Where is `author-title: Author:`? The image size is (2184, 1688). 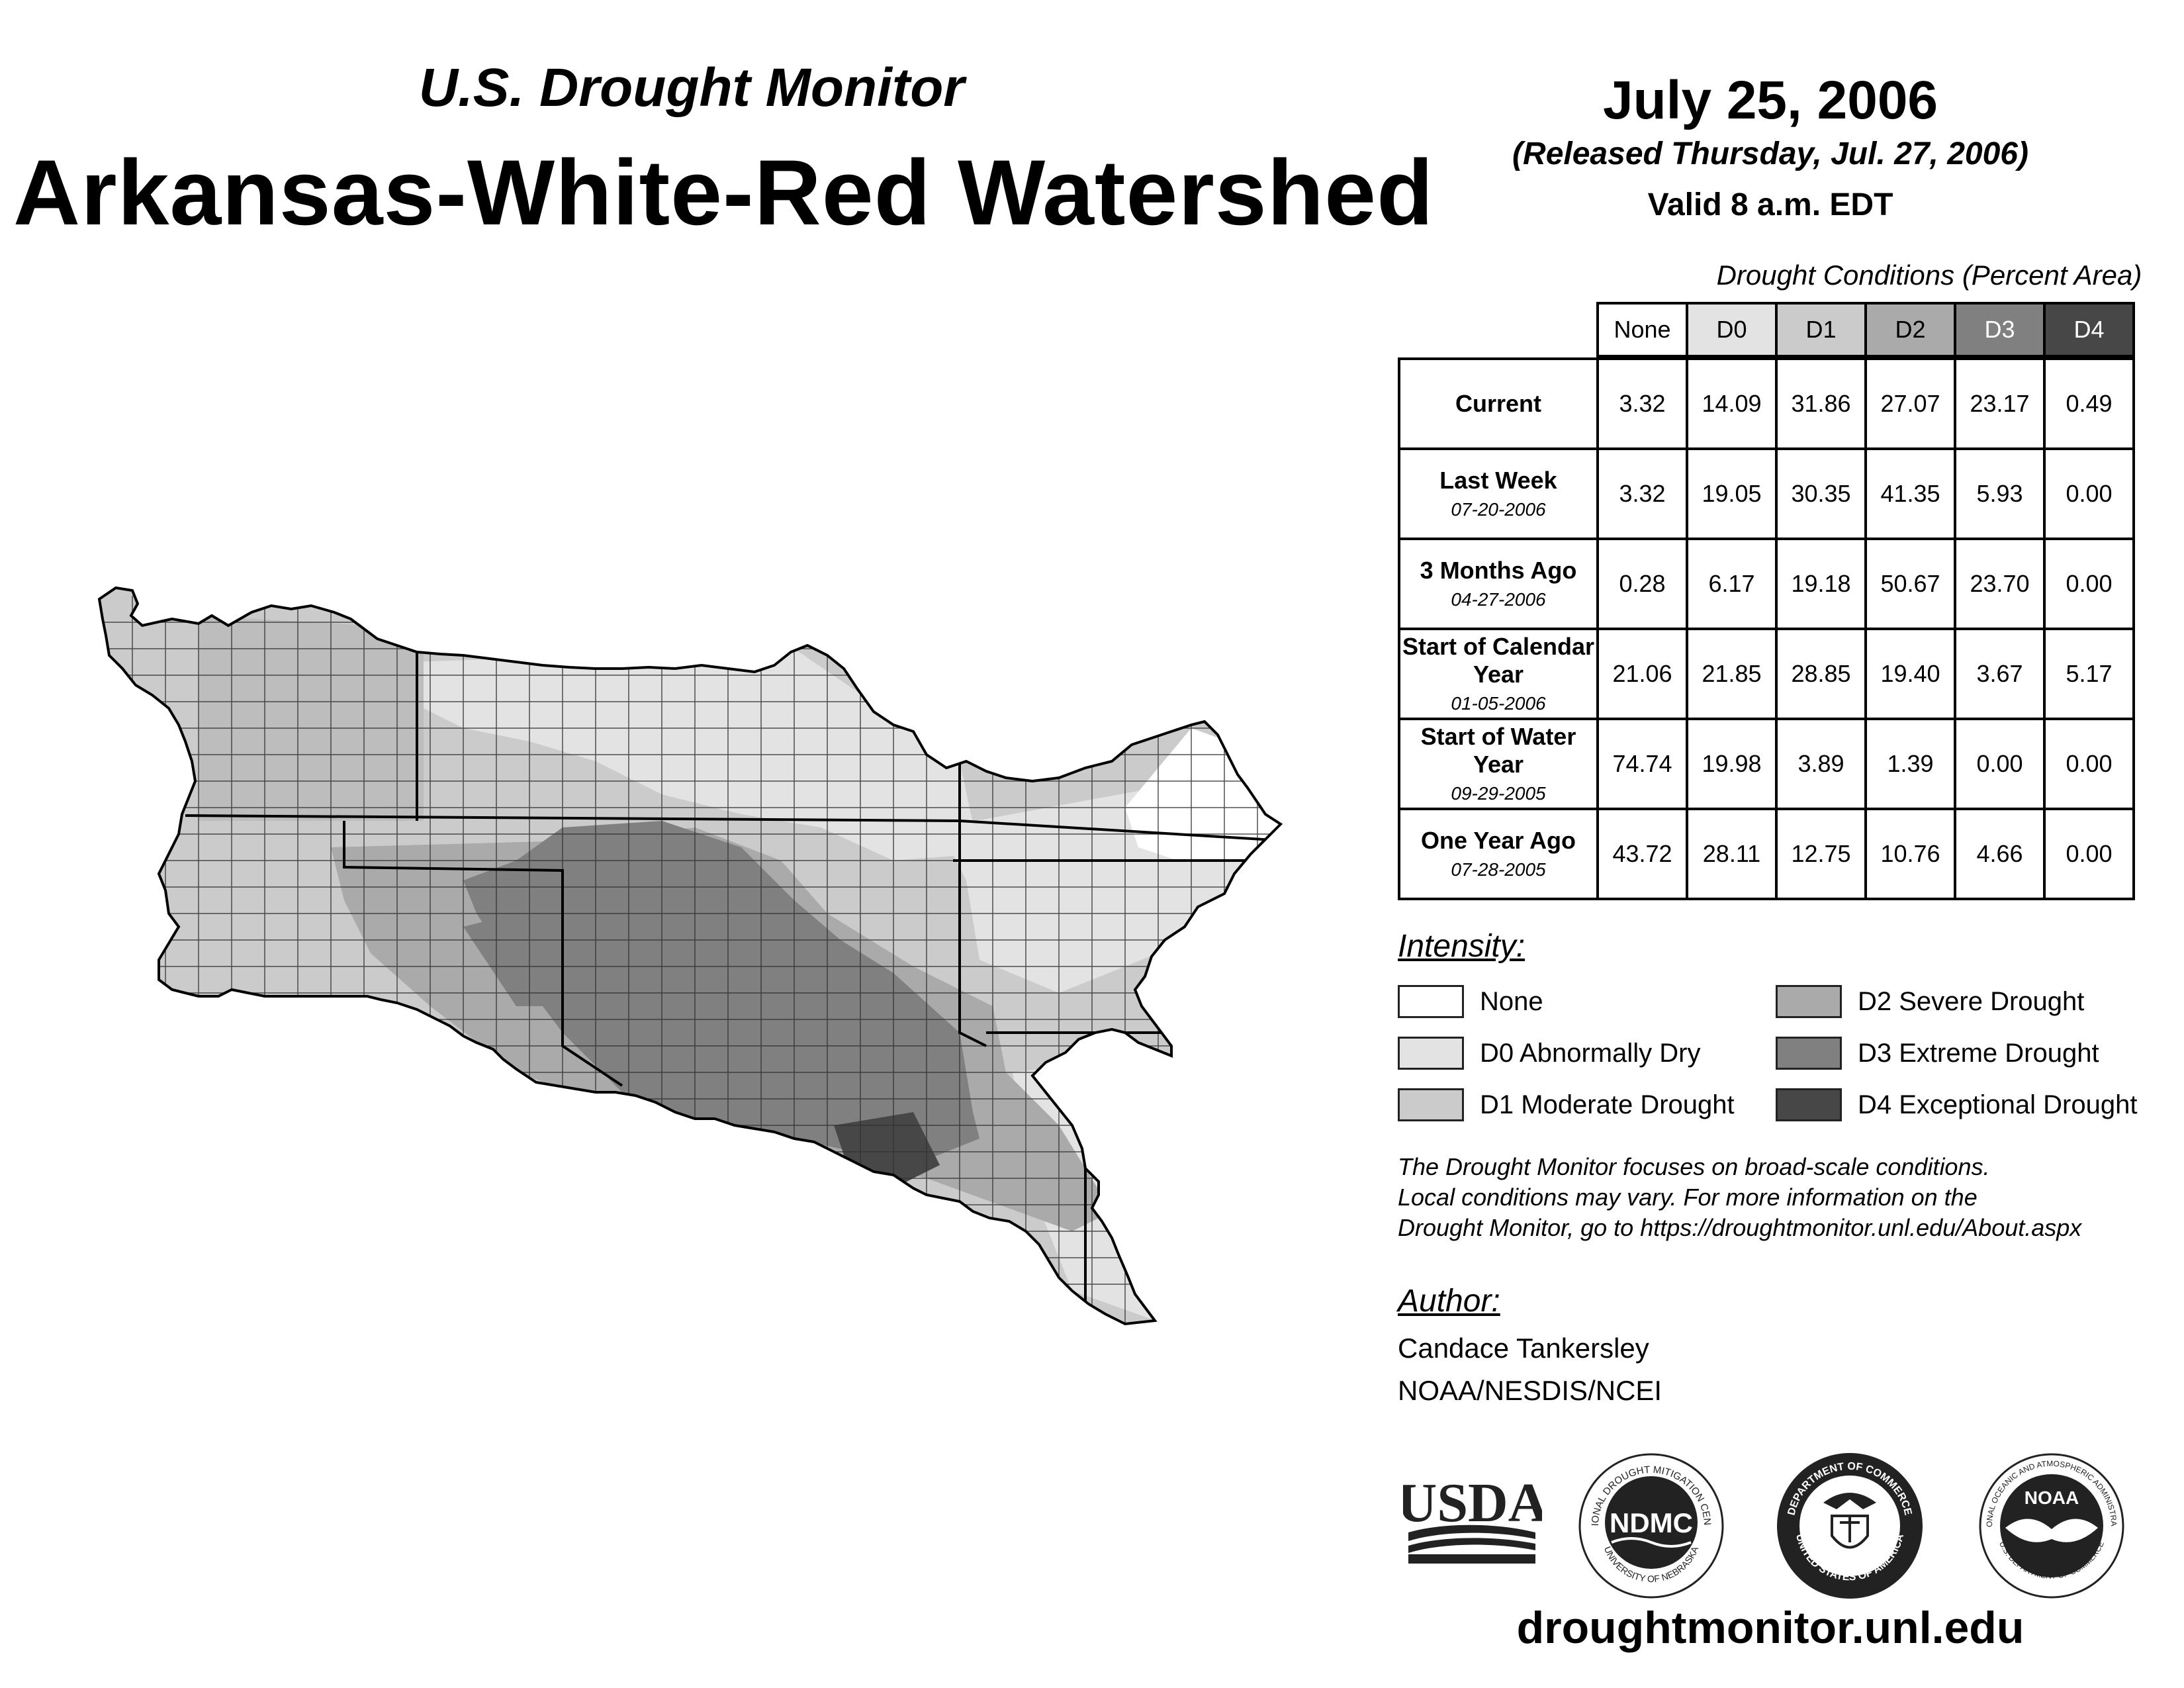 author-title: Author: is located at coordinates (1449, 1301).